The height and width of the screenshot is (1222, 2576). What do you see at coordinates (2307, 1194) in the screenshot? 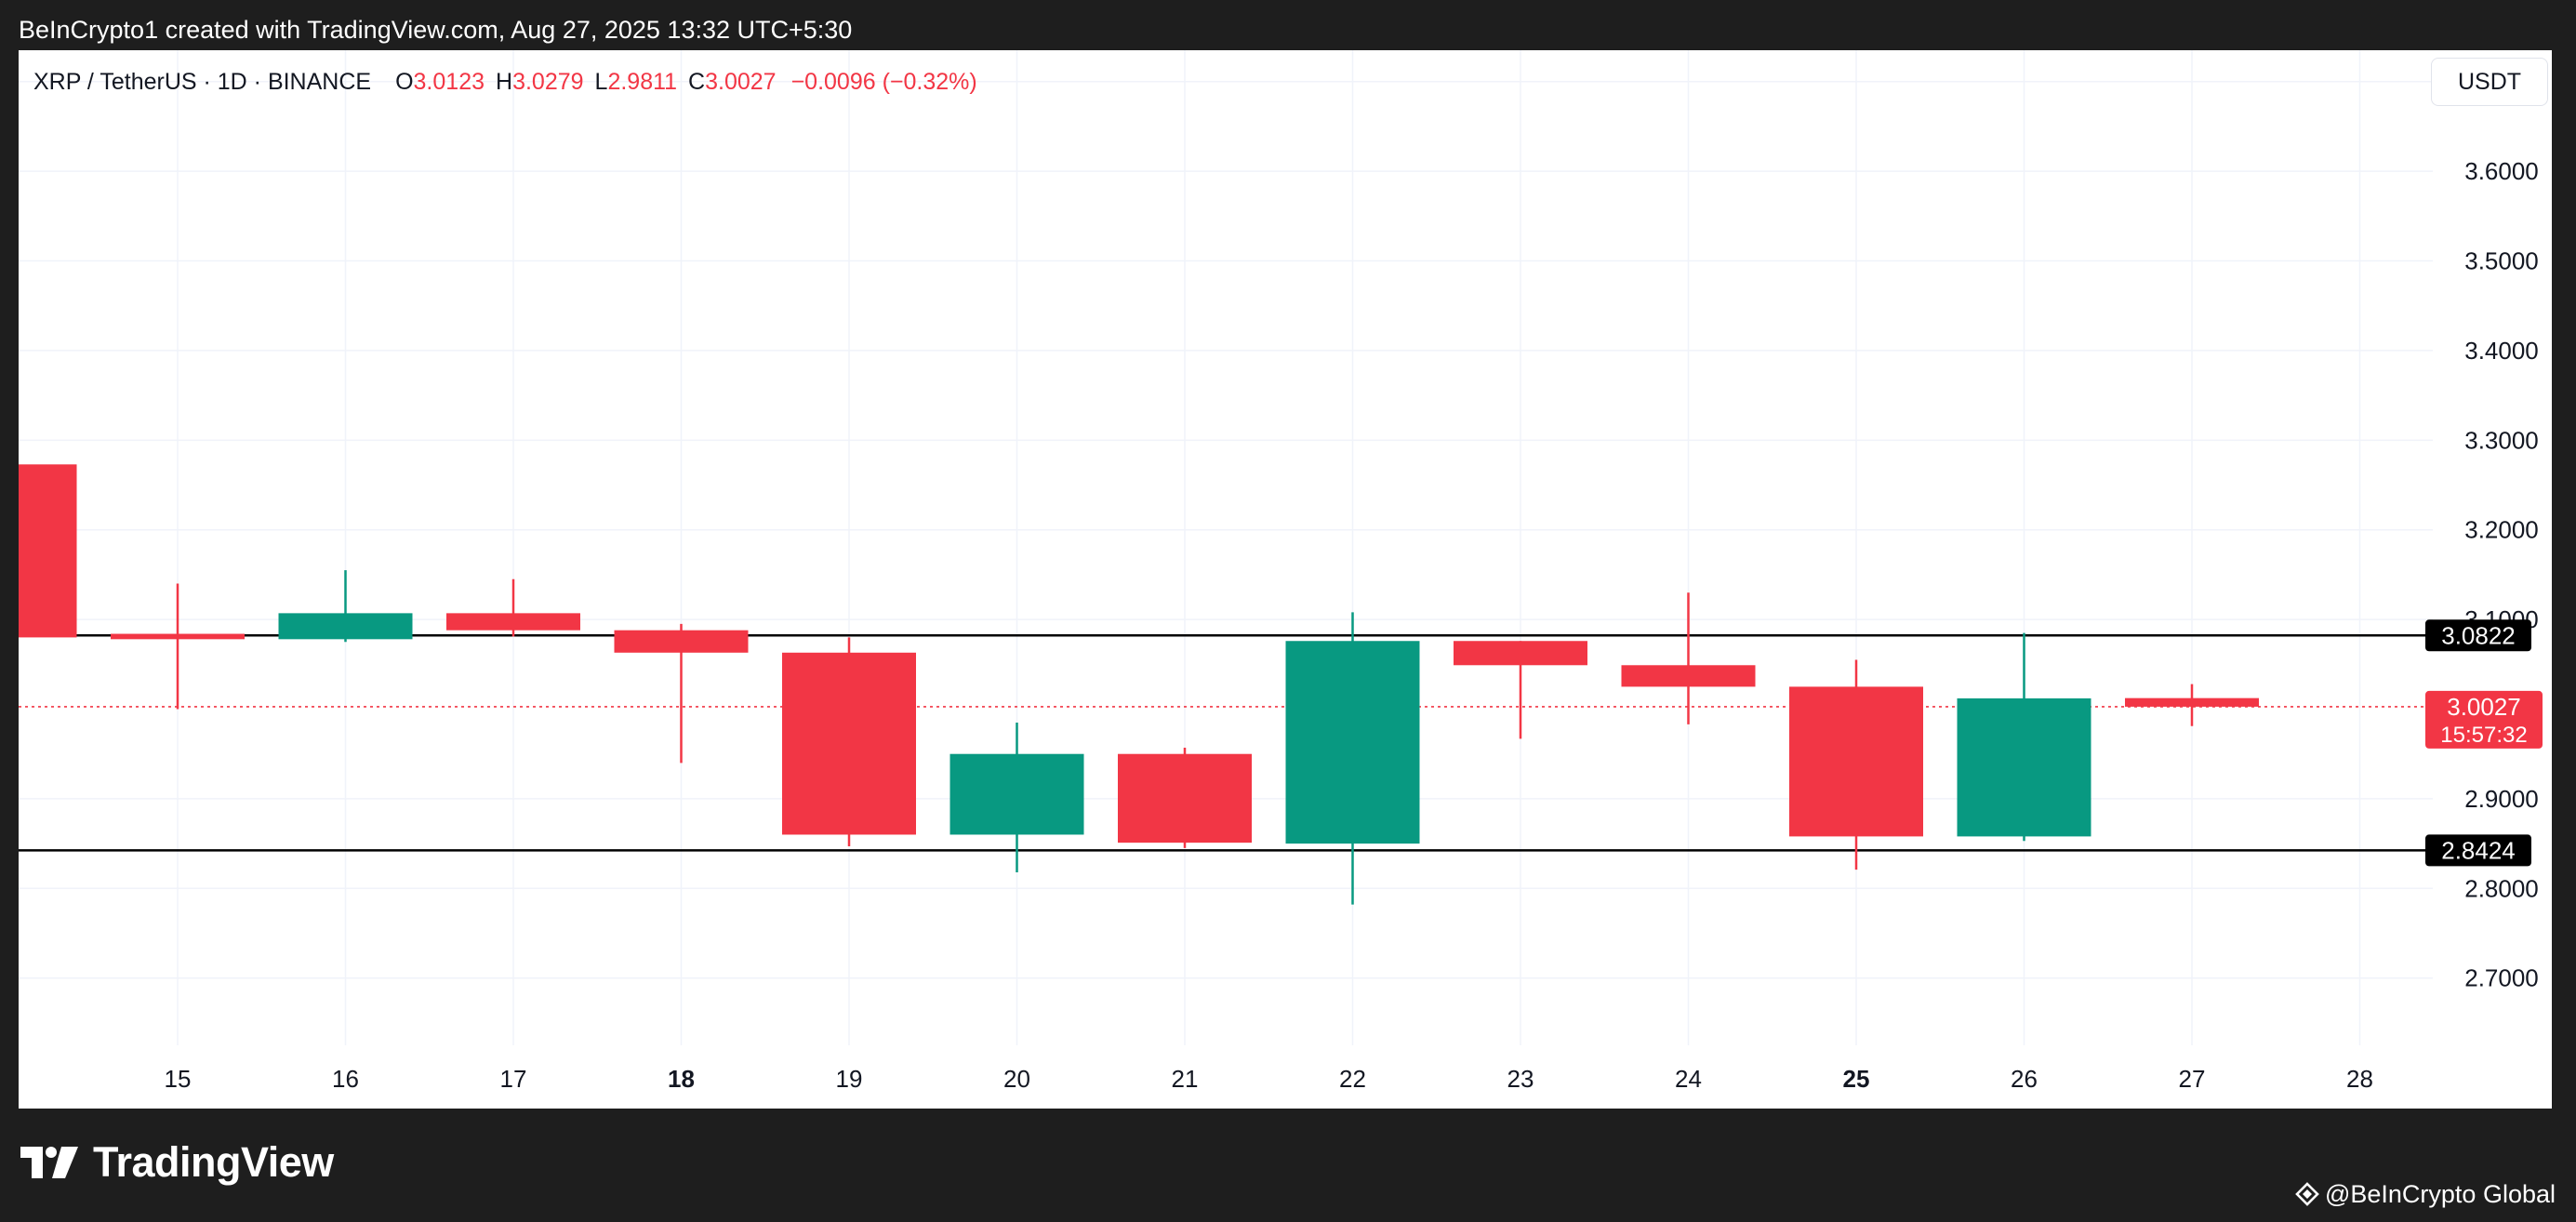
I see `beincrypto-icon` at bounding box center [2307, 1194].